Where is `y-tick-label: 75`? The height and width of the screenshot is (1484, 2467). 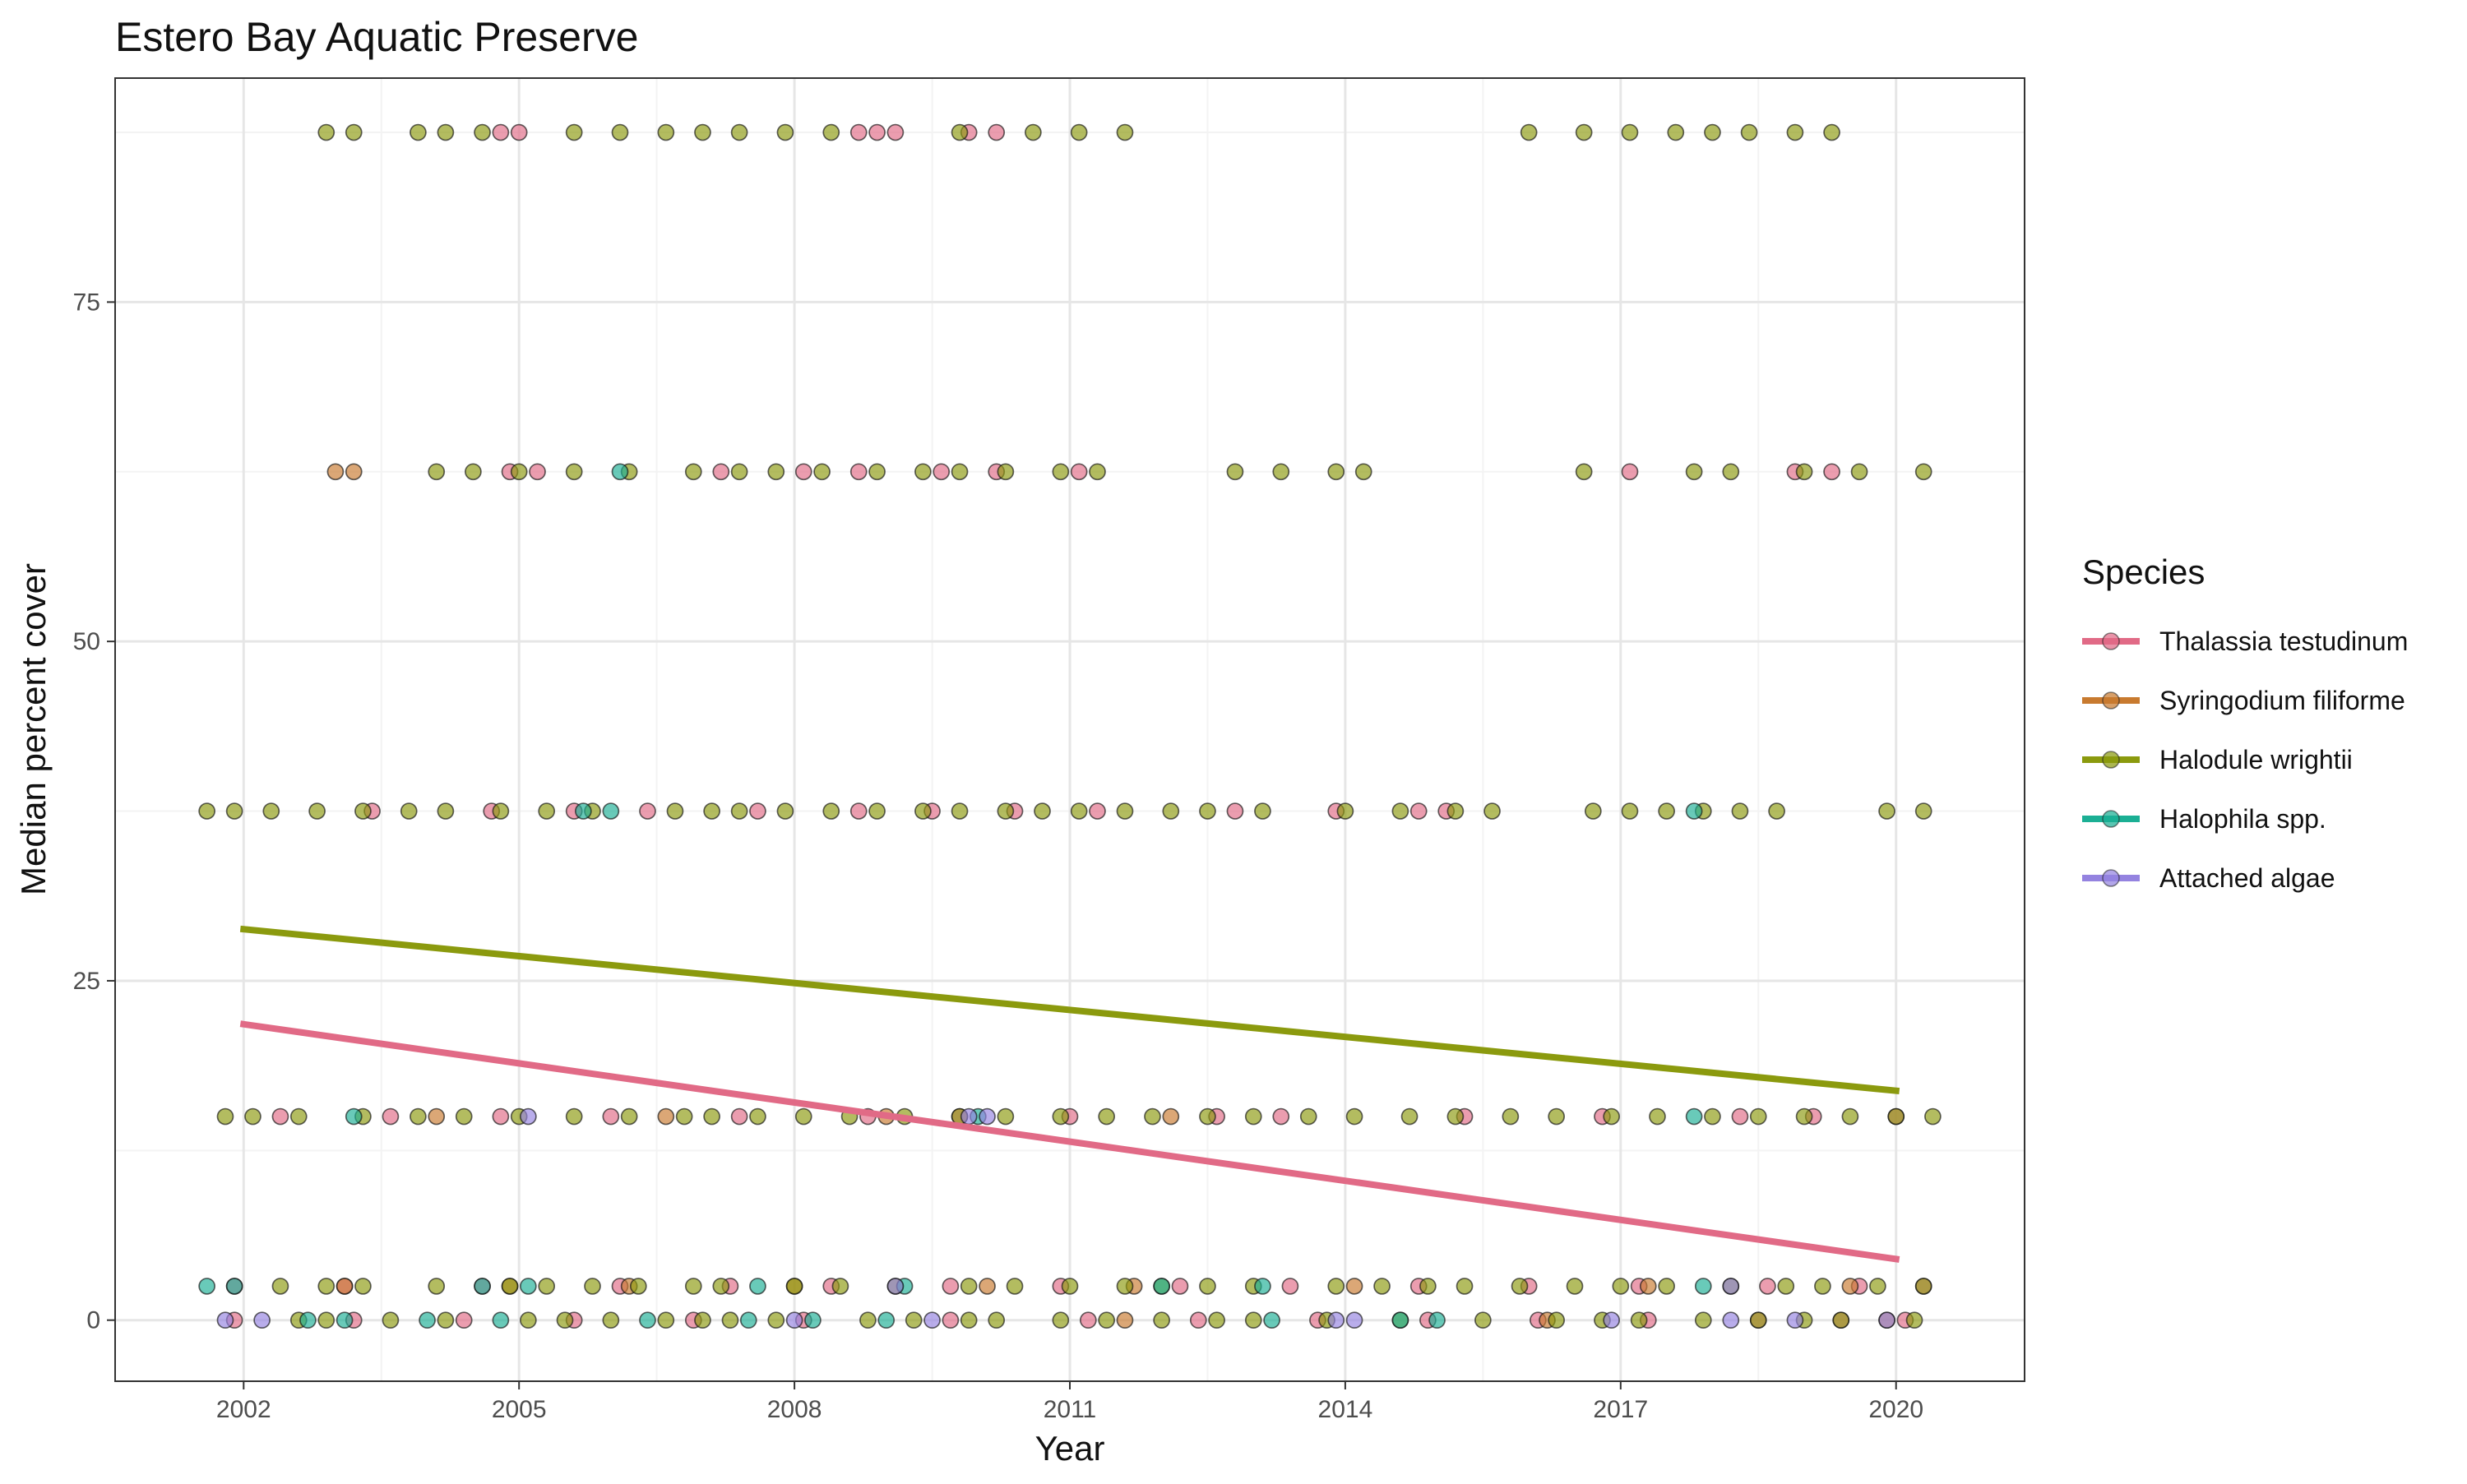
y-tick-label: 75 is located at coordinates (86, 302).